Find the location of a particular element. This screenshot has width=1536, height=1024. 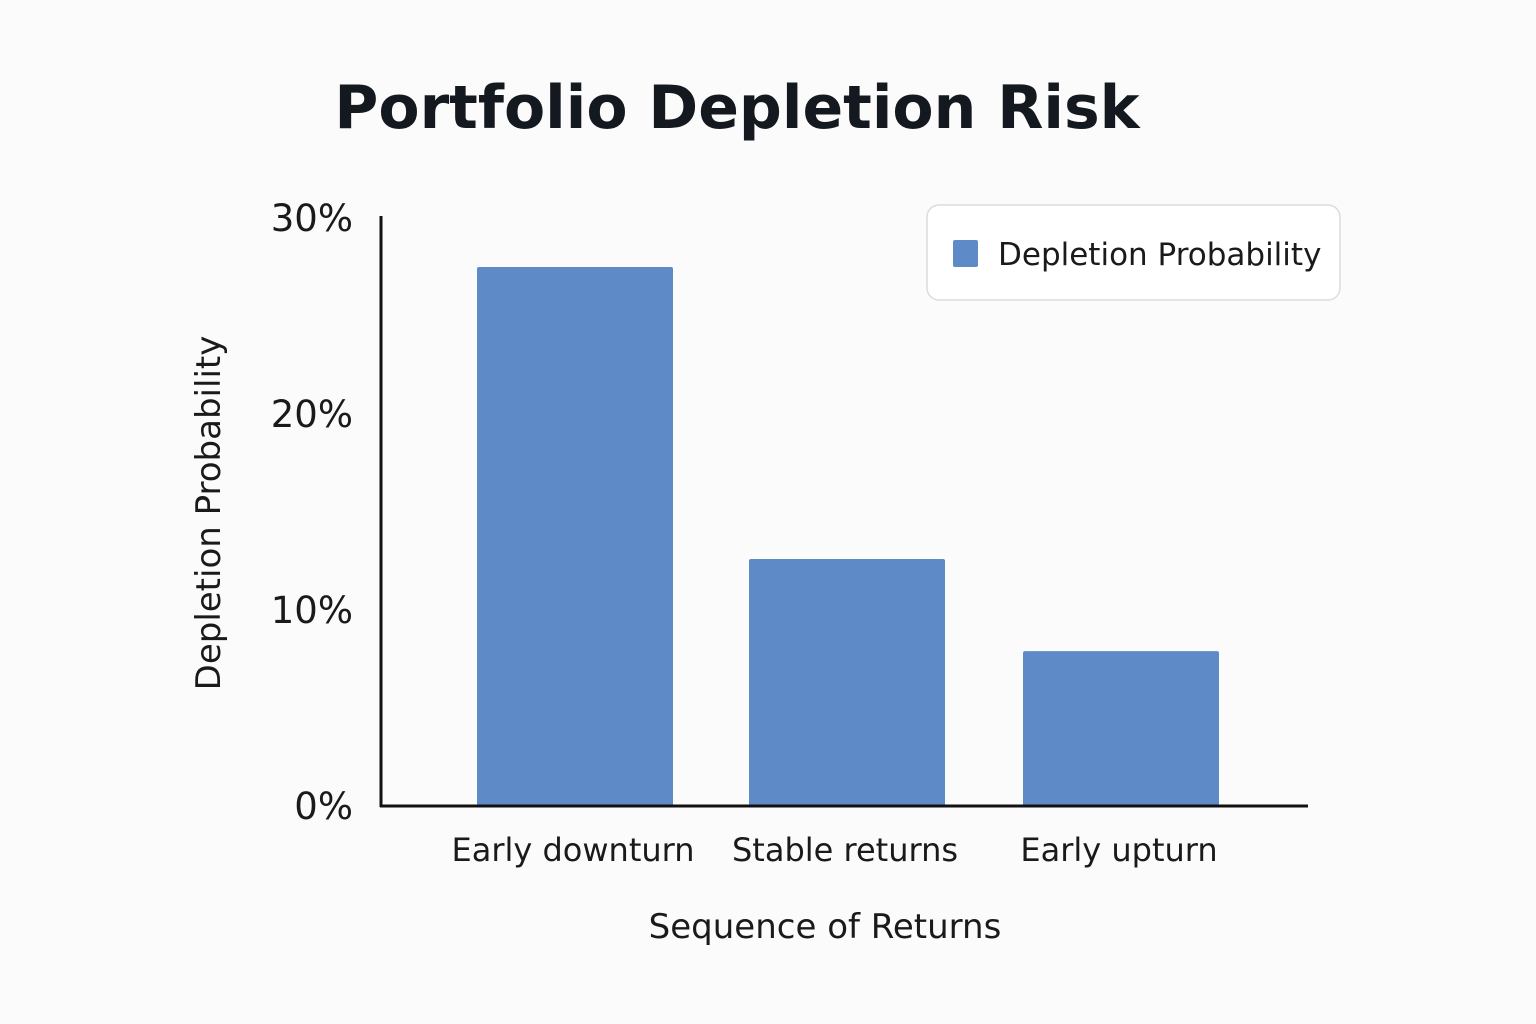

y-tick-label: 20% is located at coordinates (312, 414).